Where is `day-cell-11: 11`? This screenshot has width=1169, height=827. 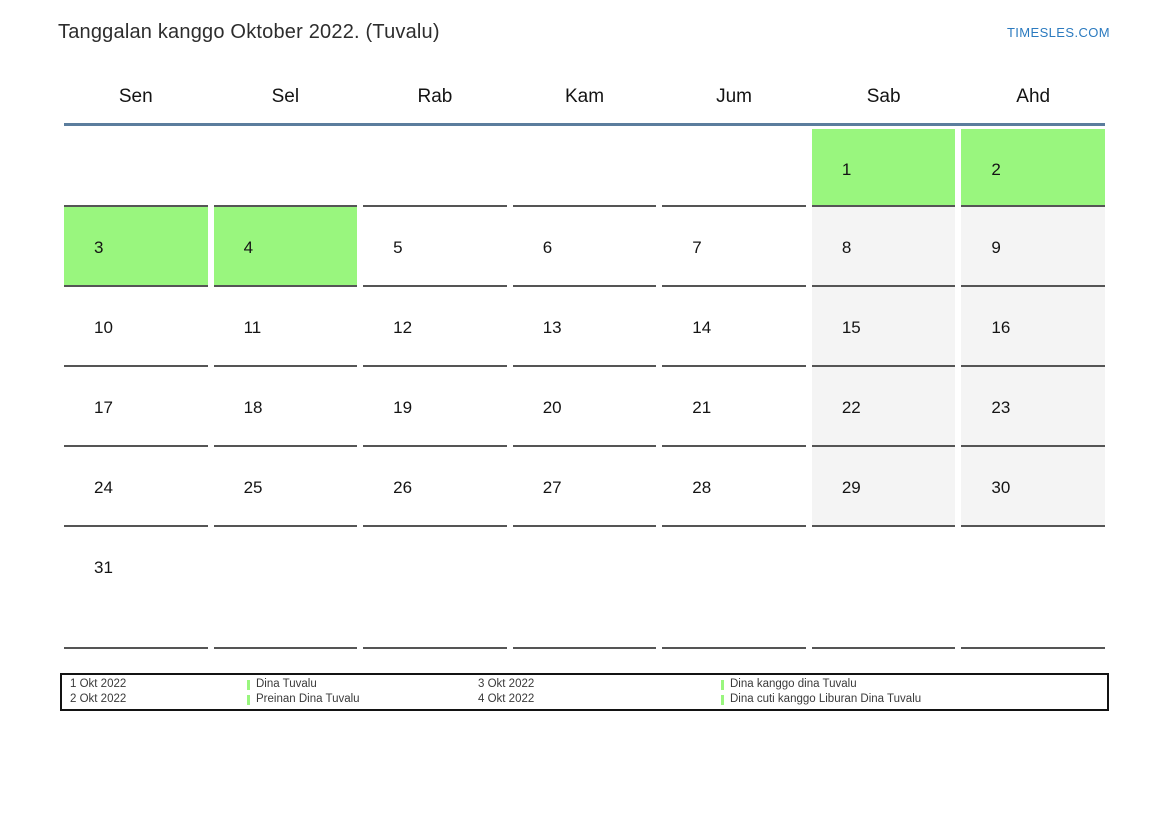
day-cell-11: 11 is located at coordinates (285, 327).